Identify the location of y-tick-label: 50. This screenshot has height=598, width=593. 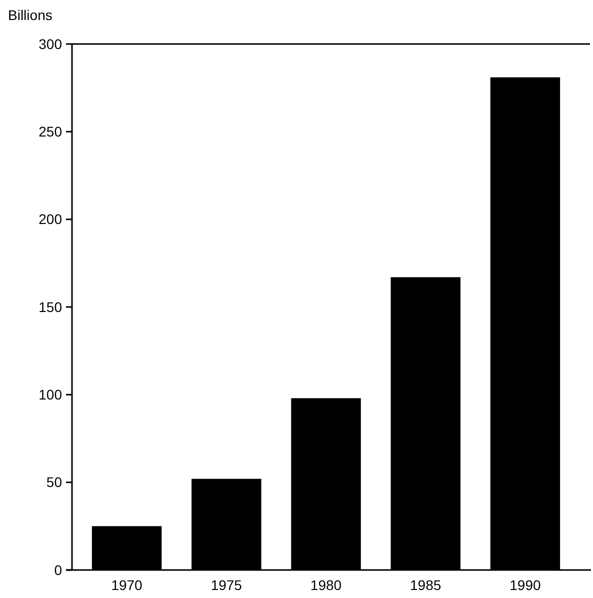
(54, 482).